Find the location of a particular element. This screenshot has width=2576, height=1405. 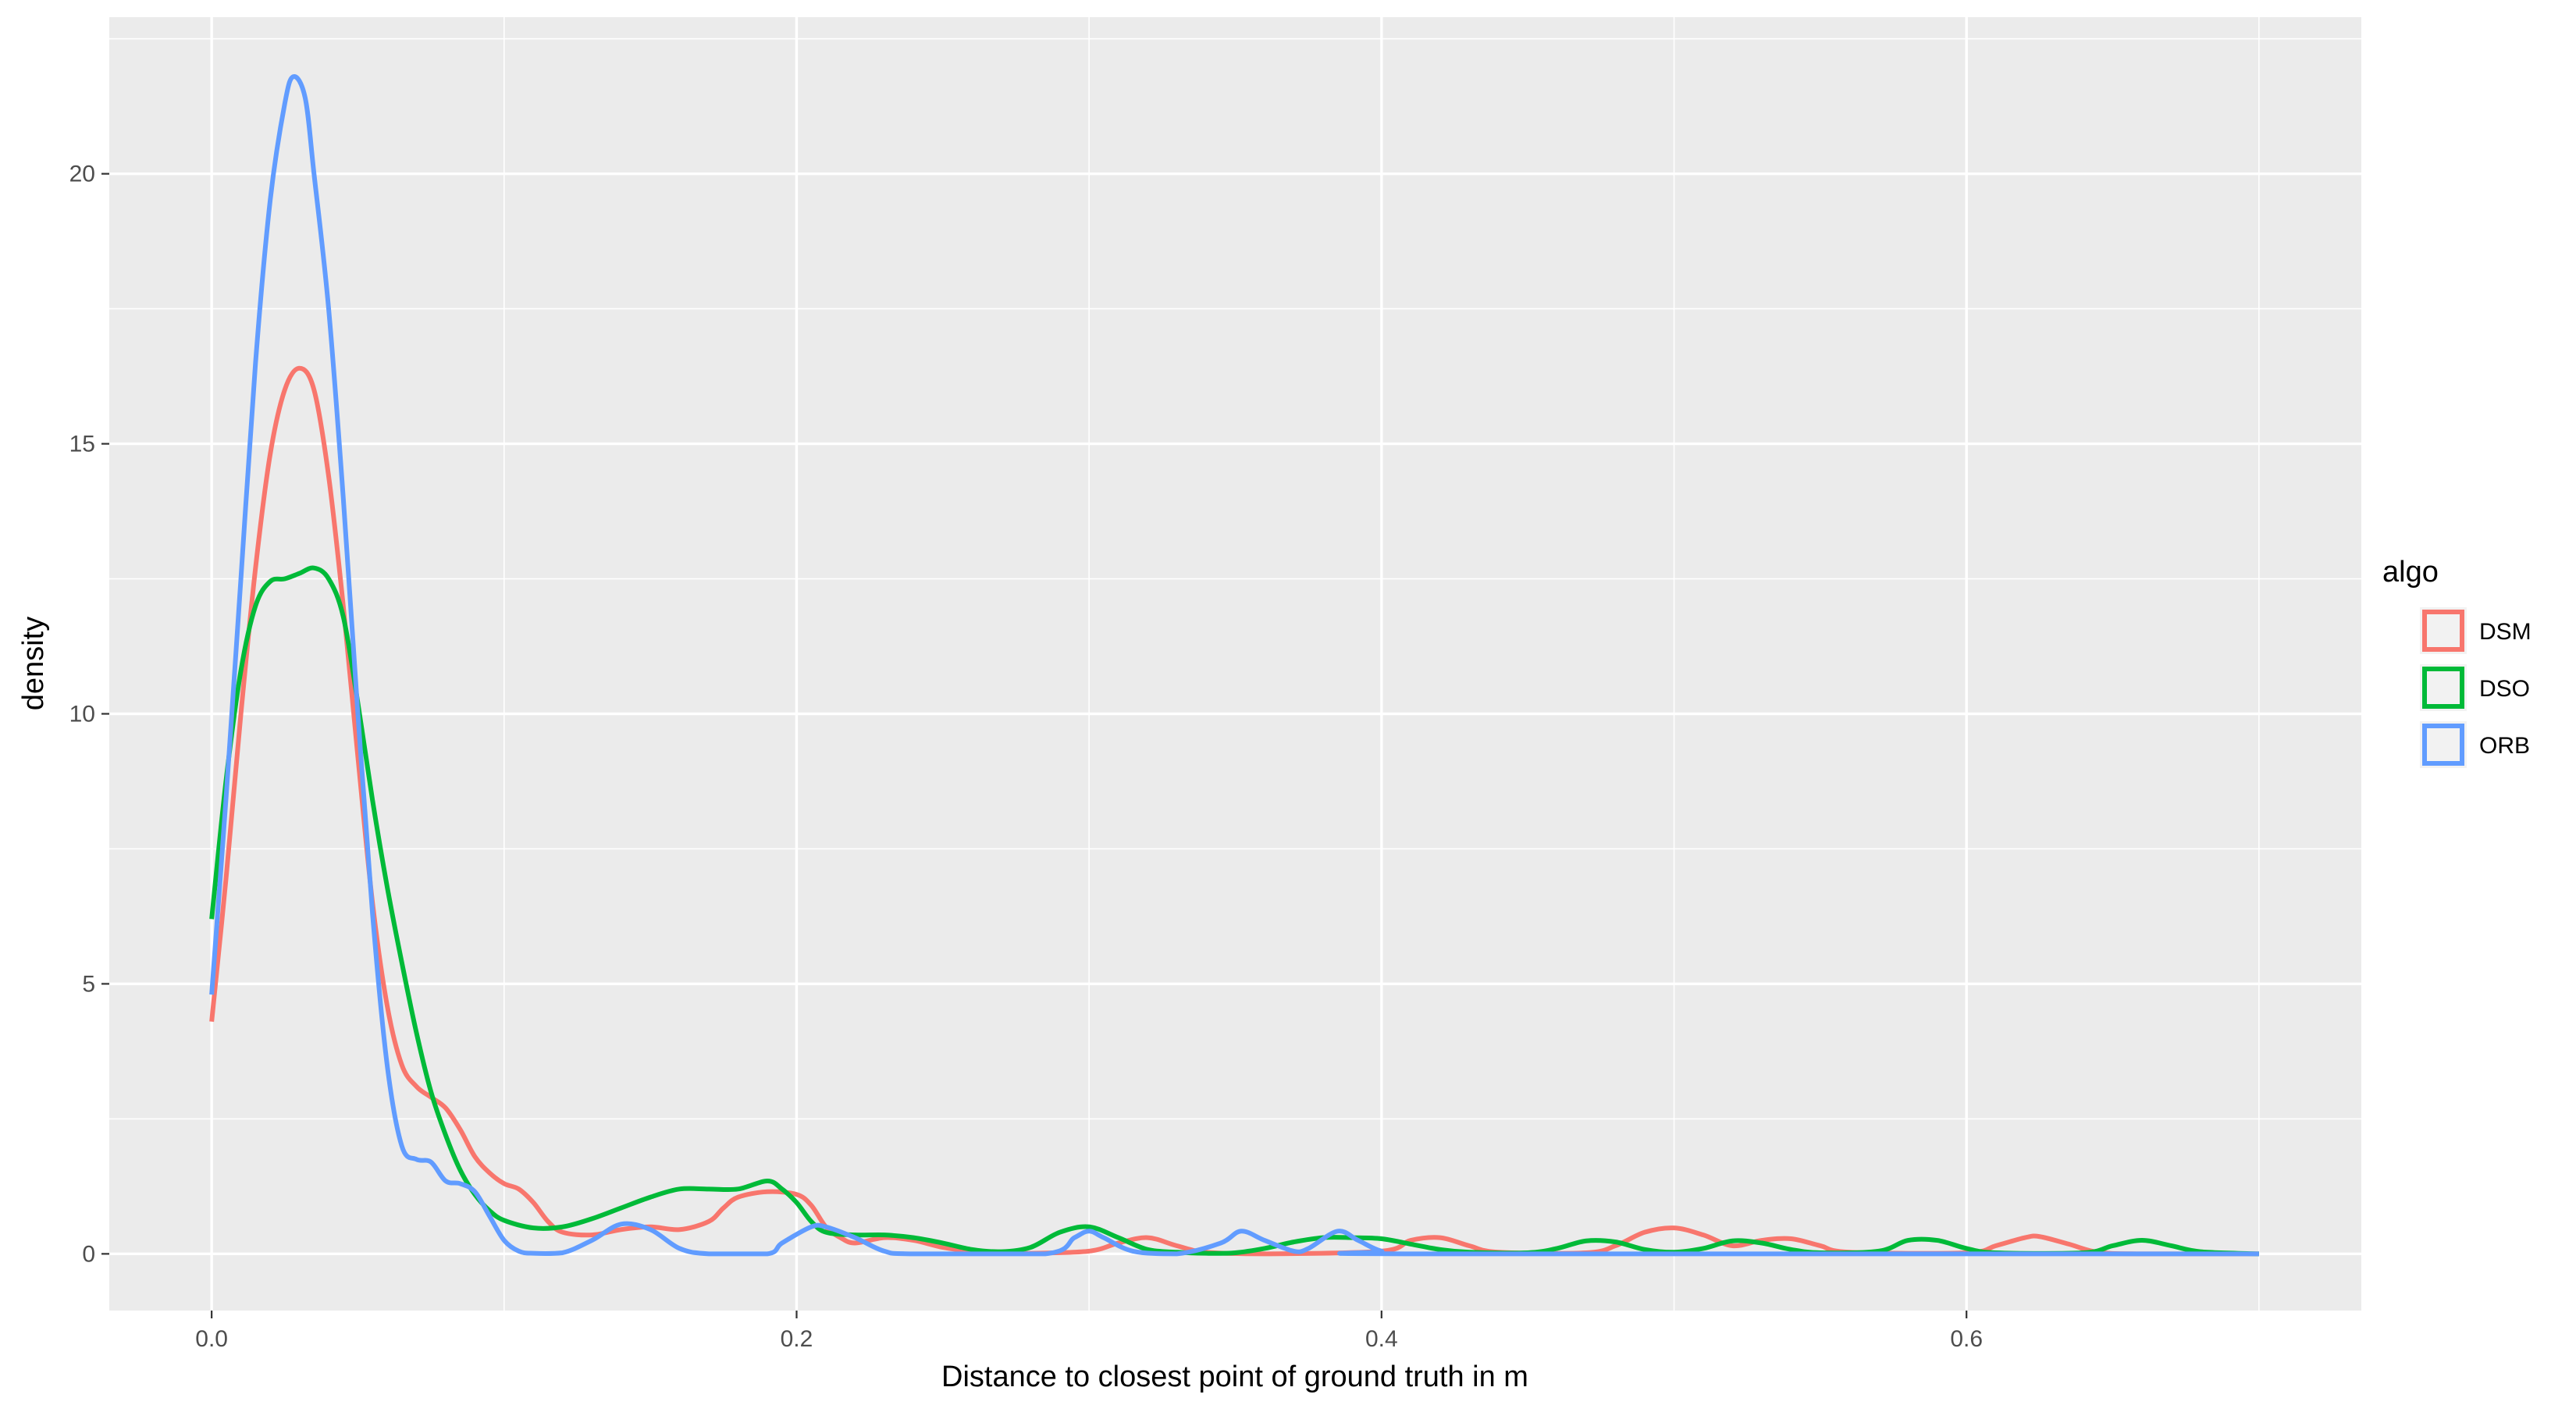

x-tick-label: 0.0 is located at coordinates (211, 1339).